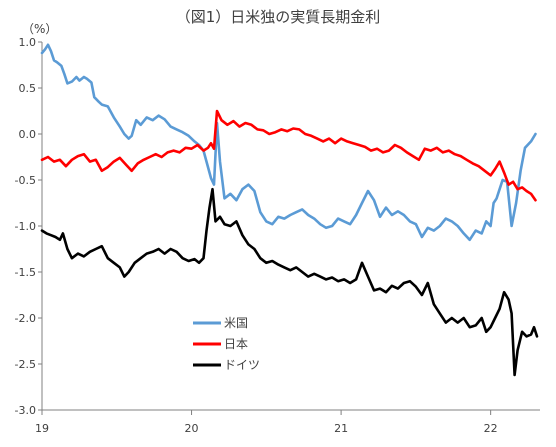 This screenshot has width=556, height=447. I want to click on x-tick-label: 19, so click(42, 428).